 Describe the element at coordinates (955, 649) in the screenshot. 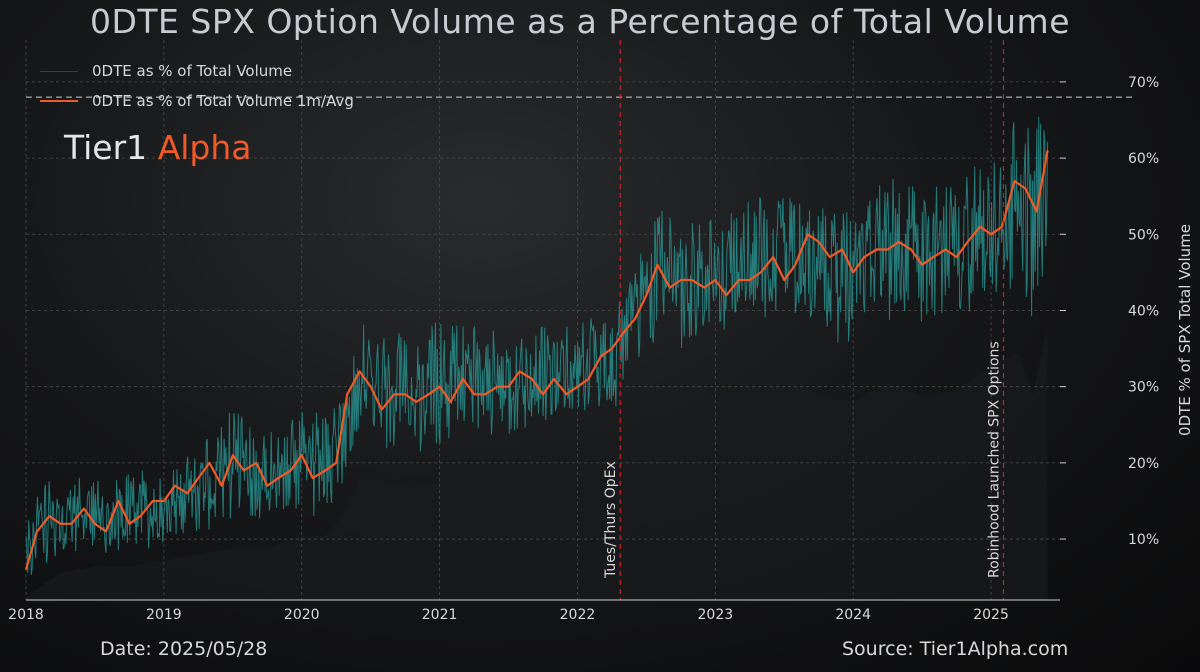

I see `footer-source: Source: Tier1Alpha.com` at that location.